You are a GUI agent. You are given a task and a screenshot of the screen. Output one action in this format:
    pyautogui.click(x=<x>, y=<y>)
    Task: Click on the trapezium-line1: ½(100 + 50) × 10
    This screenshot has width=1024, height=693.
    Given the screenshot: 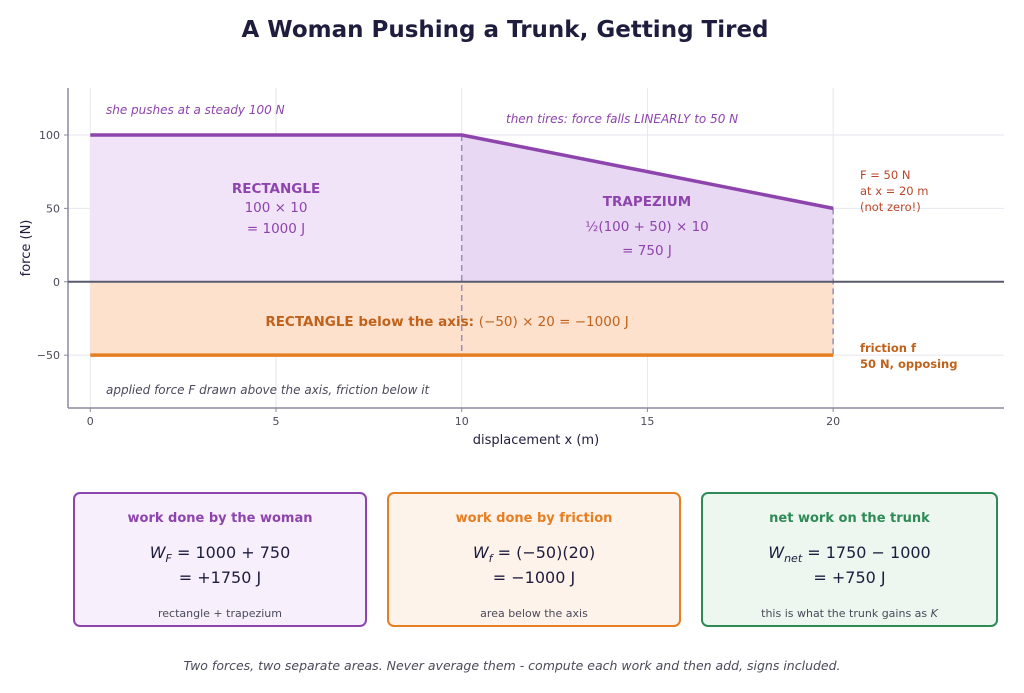 What is the action you would take?
    pyautogui.click(x=647, y=227)
    